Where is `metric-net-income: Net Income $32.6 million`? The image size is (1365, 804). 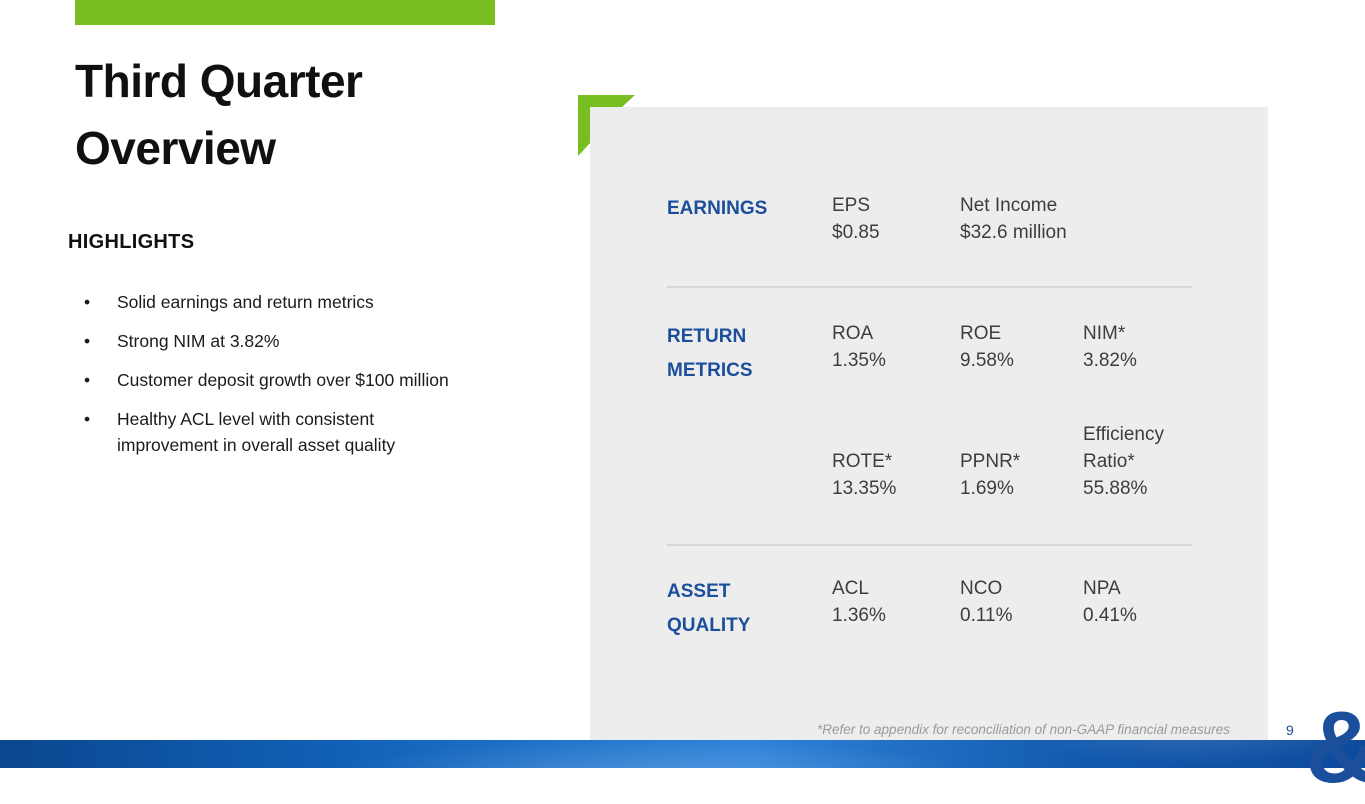 metric-net-income: Net Income $32.6 million is located at coordinates (1021, 219).